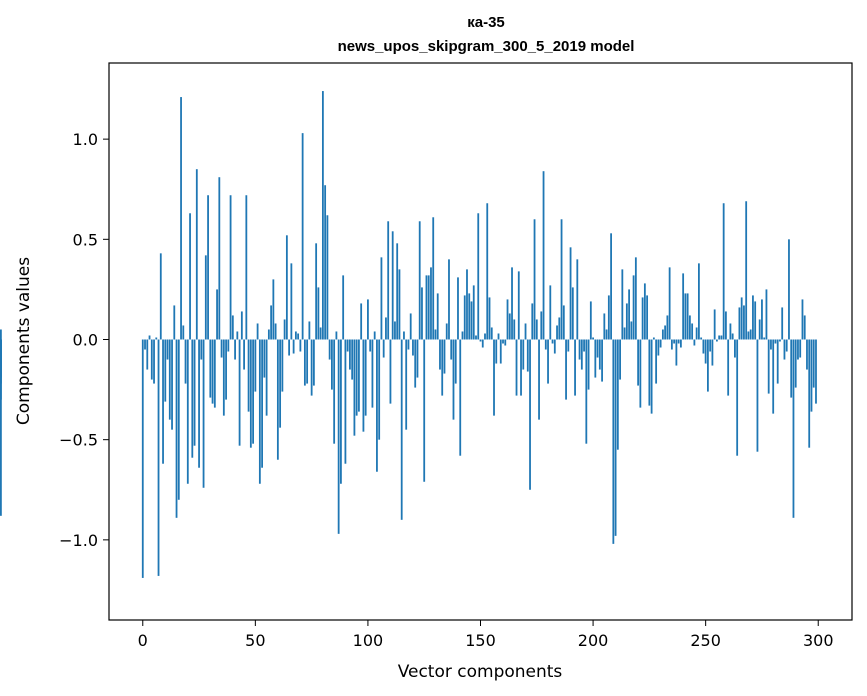 This screenshot has height=696, width=867. Describe the element at coordinates (593, 640) in the screenshot. I see `x-tick-label: 200` at that location.